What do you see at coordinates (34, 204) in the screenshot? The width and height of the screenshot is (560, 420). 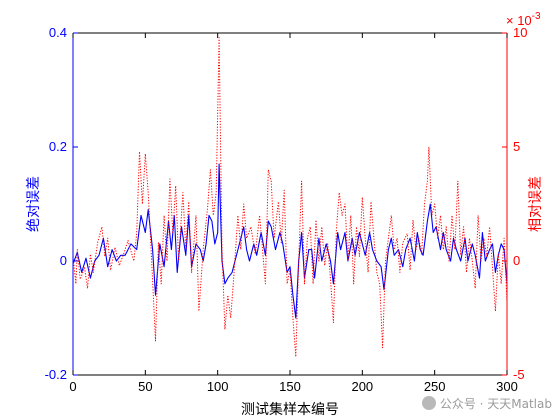 I see `y-axis-left-label: 绝对误差` at bounding box center [34, 204].